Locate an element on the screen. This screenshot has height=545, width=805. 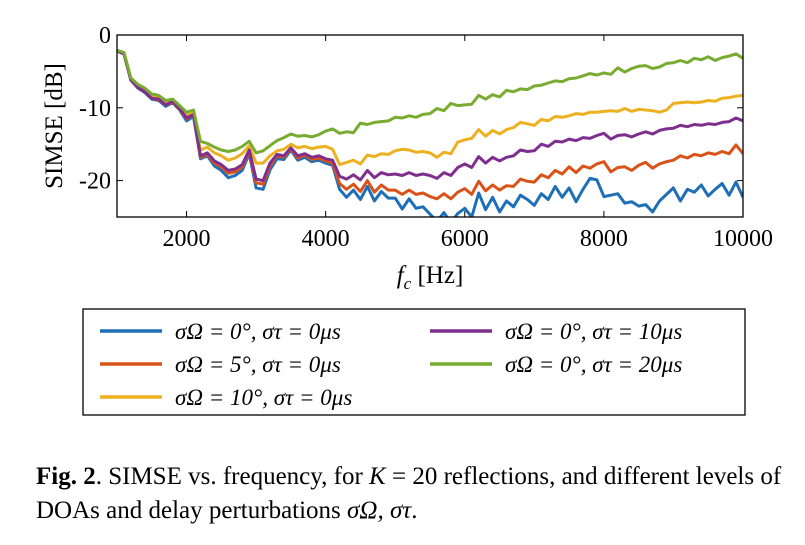
y-axis-label: SIMSE [dB] is located at coordinates (54, 126).